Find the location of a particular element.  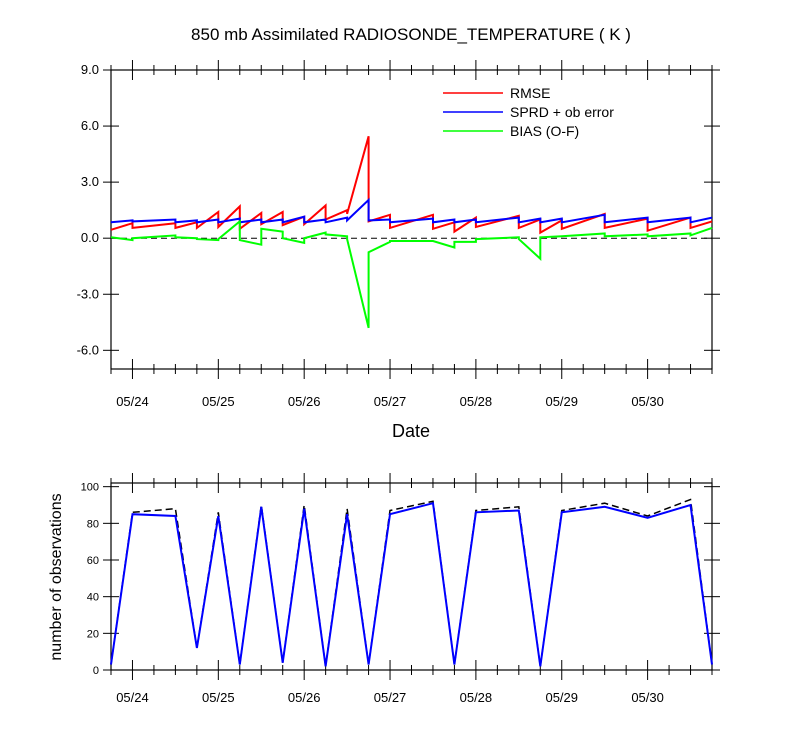

panel1-x-tick-label: 05/30 is located at coordinates (647, 401).